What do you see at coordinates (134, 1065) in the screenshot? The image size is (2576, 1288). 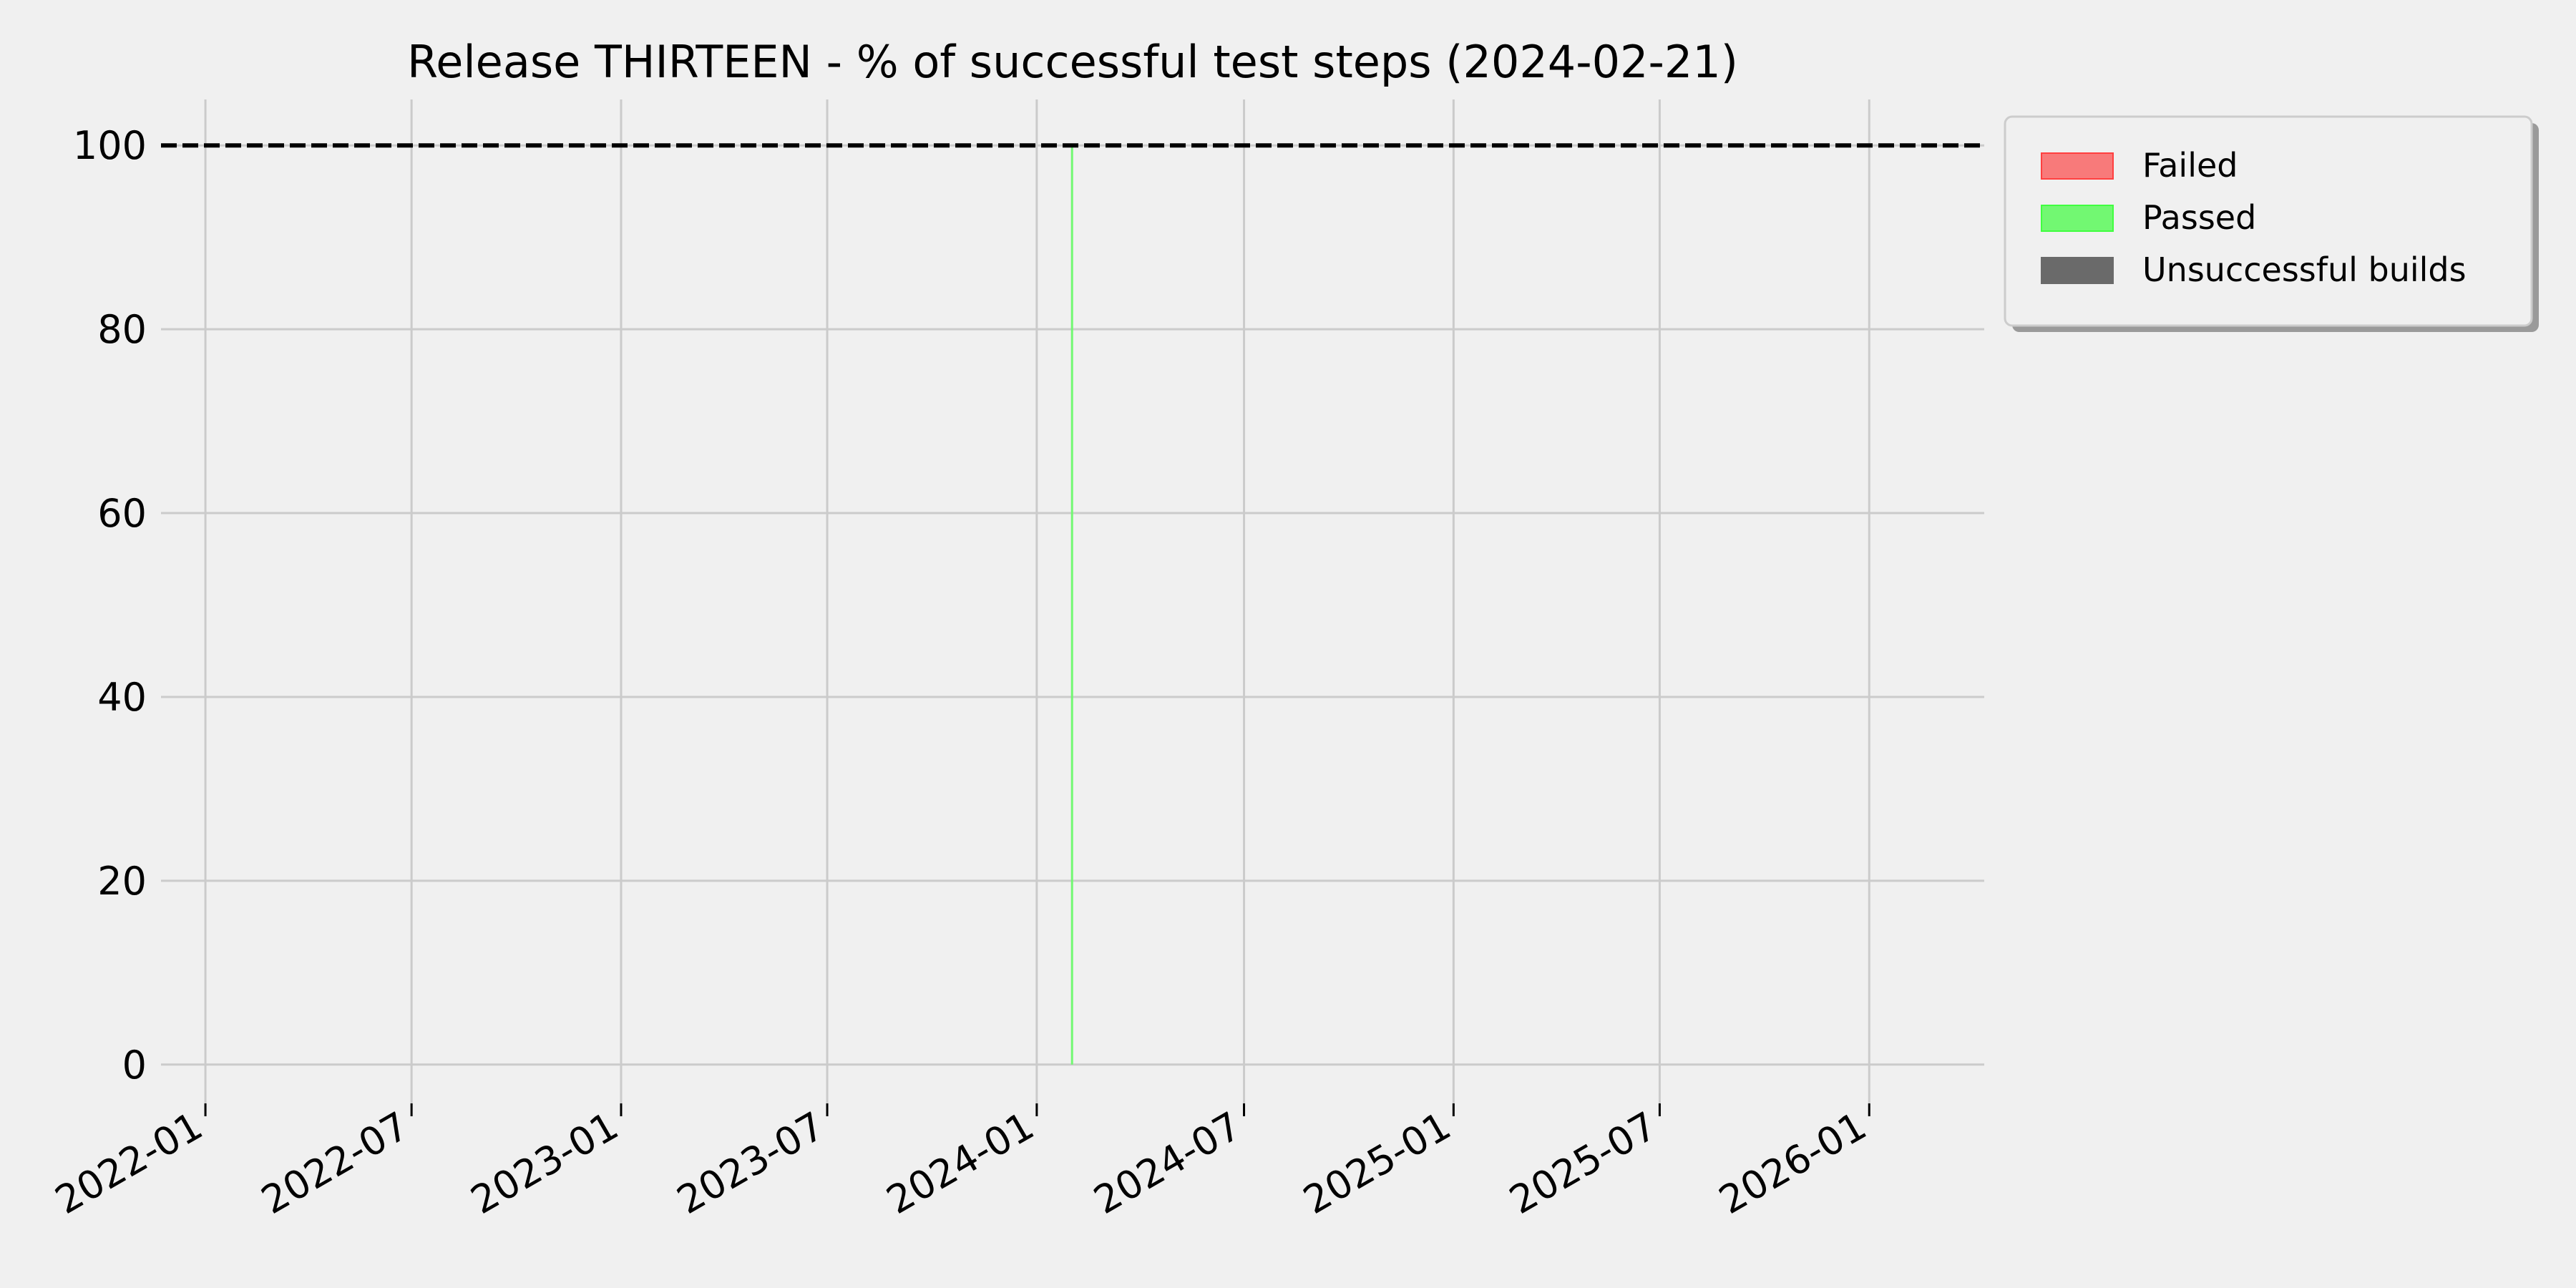 I see `y-tick-label: 0` at bounding box center [134, 1065].